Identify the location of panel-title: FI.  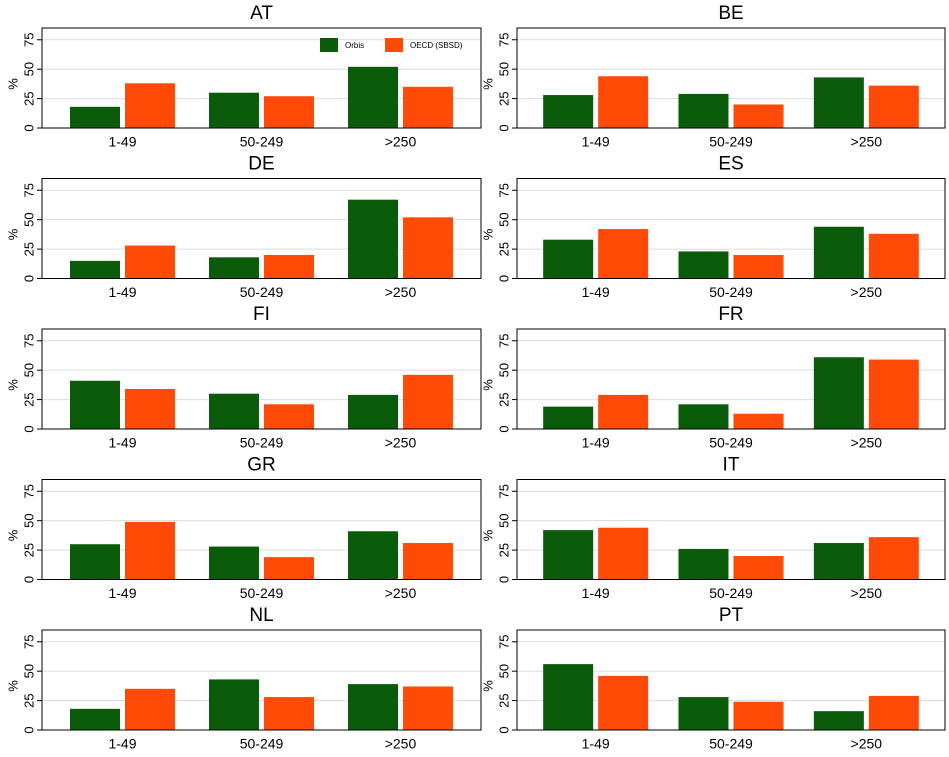
(261, 314).